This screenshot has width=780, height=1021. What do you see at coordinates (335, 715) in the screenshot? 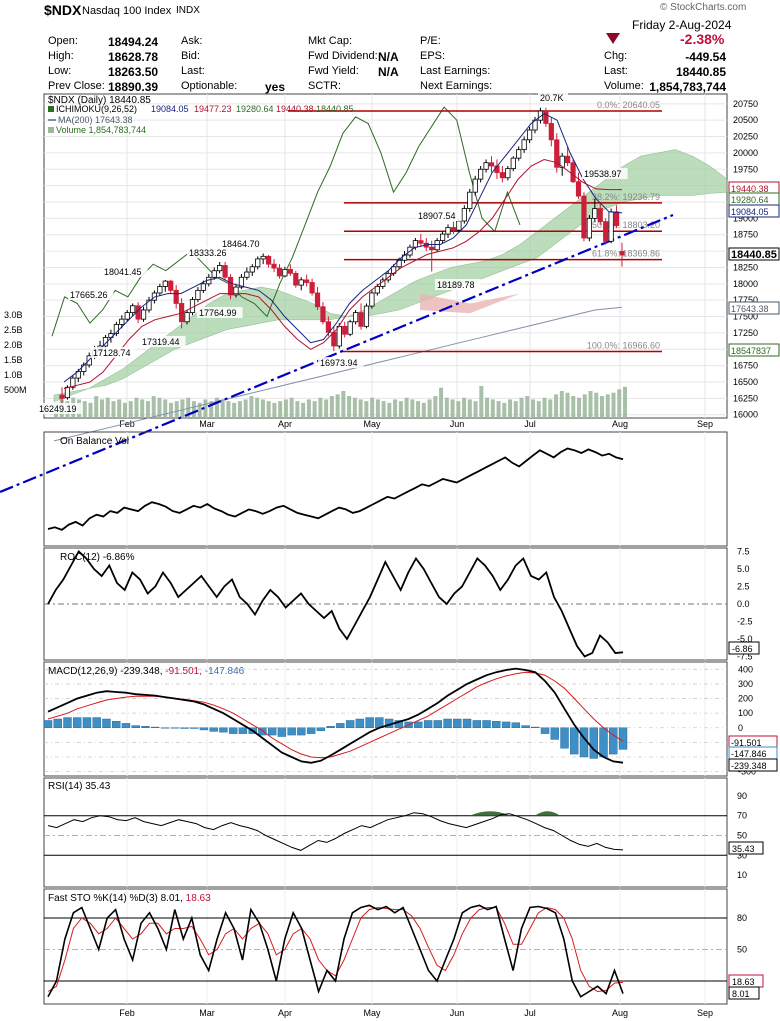
I see `macd-signal-line` at bounding box center [335, 715].